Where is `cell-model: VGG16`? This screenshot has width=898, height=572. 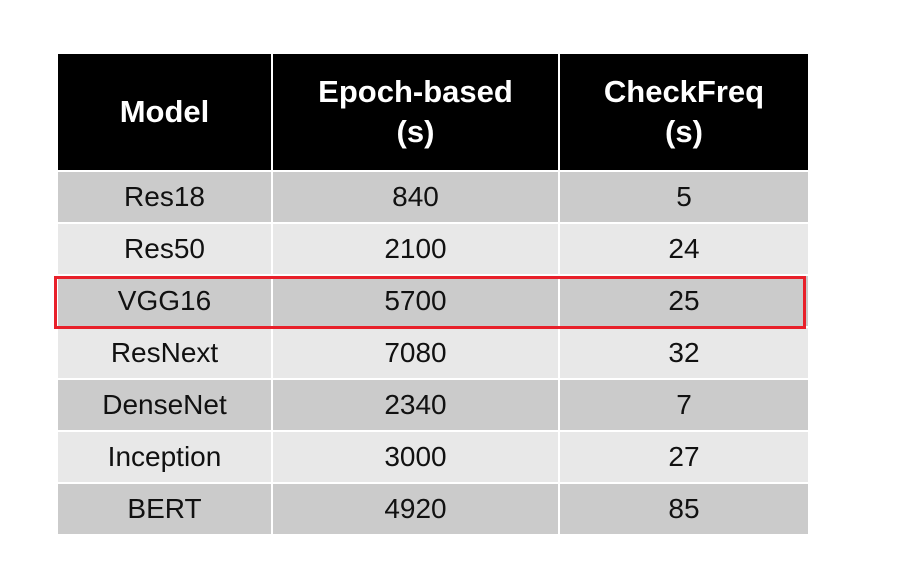
cell-model: VGG16 is located at coordinates (165, 301).